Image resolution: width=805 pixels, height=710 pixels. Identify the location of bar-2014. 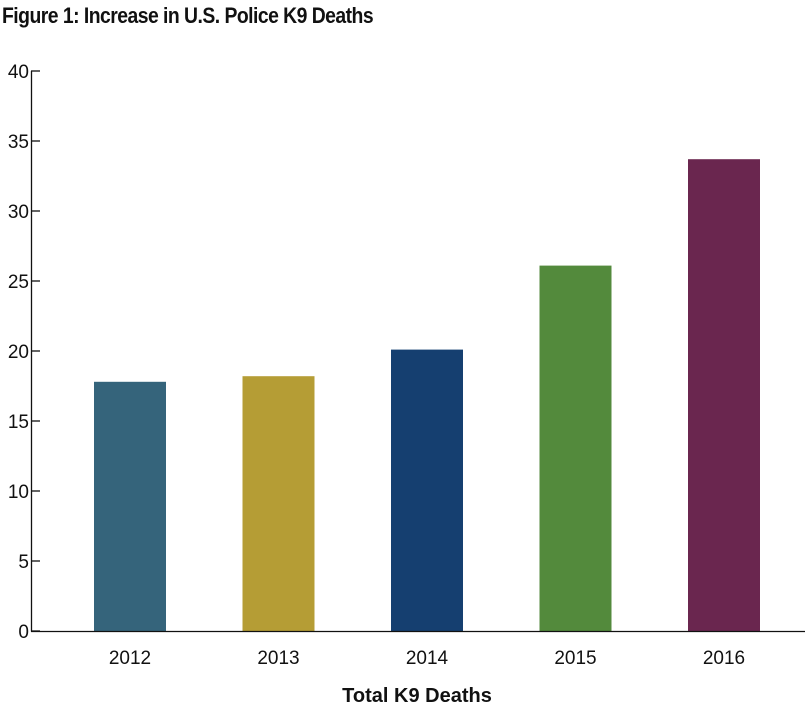
(427, 490).